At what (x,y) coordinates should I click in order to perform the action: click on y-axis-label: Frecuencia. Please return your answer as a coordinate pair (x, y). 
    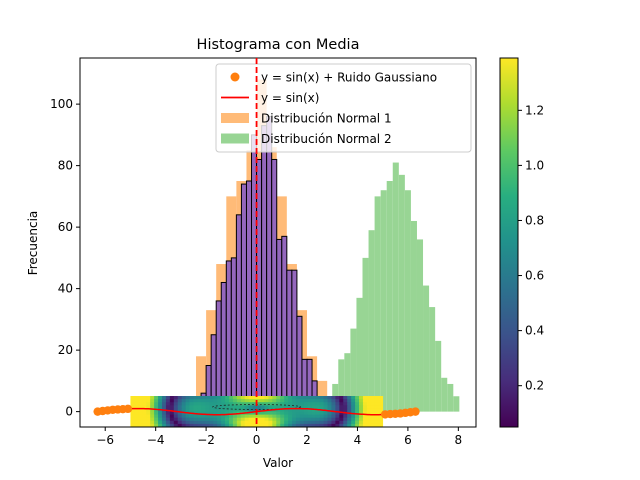
    Looking at the image, I should click on (33, 243).